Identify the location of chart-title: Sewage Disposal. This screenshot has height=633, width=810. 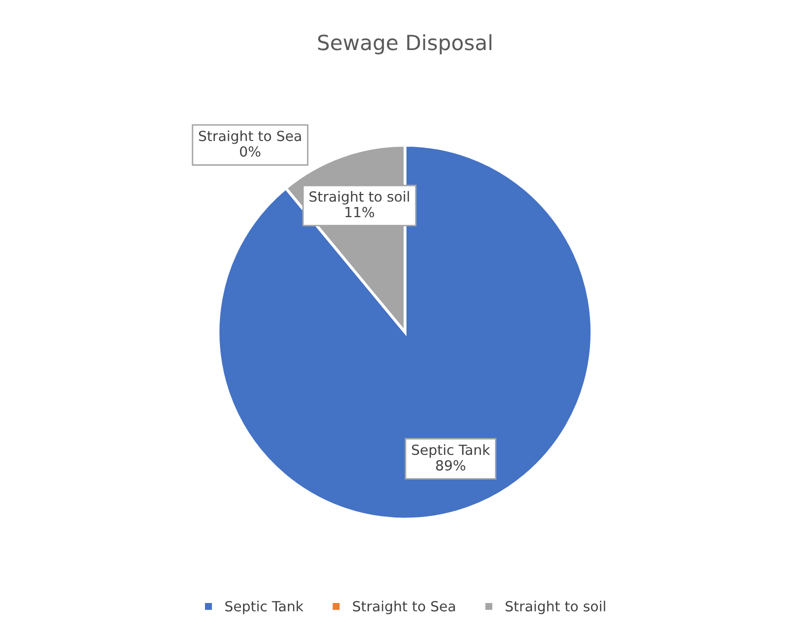
(405, 44).